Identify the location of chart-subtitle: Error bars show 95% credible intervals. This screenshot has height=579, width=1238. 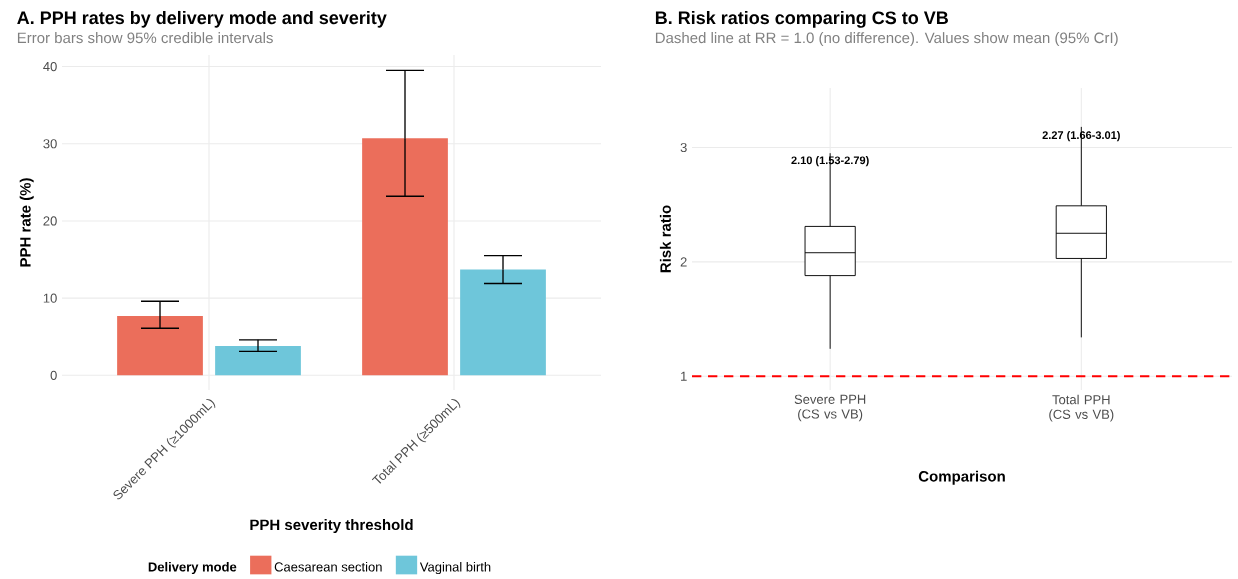
(145, 38).